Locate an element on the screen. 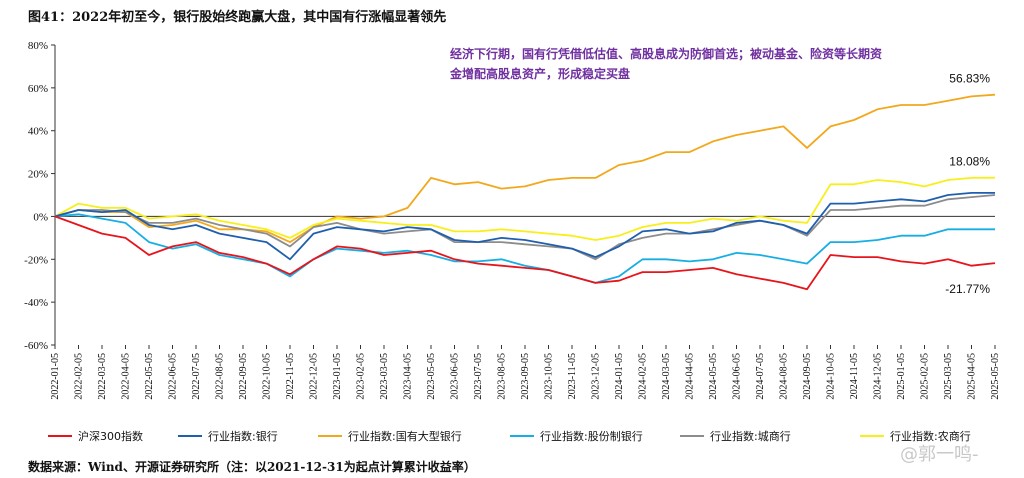  x-tick-label: 2024-03-05 is located at coordinates (666, 376).